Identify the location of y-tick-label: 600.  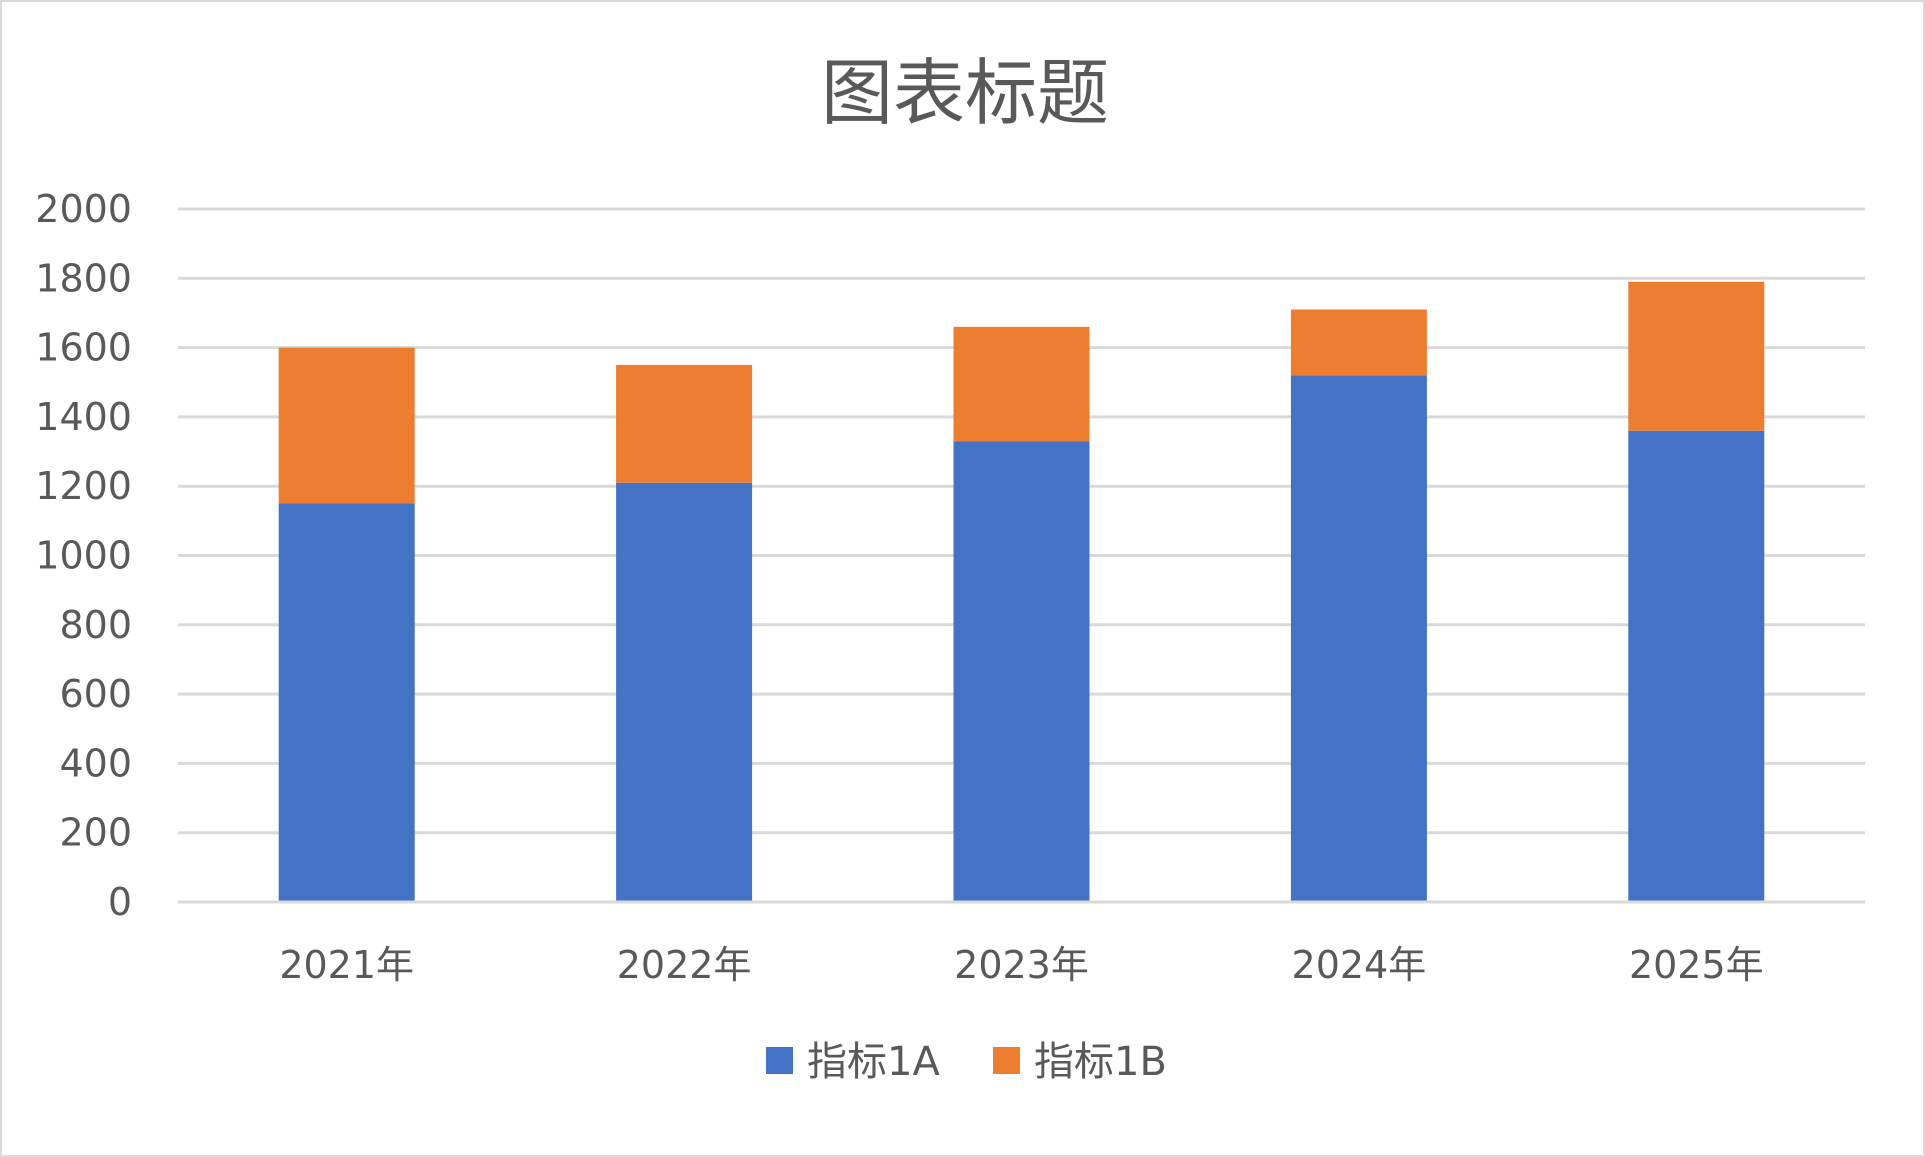
(95, 694).